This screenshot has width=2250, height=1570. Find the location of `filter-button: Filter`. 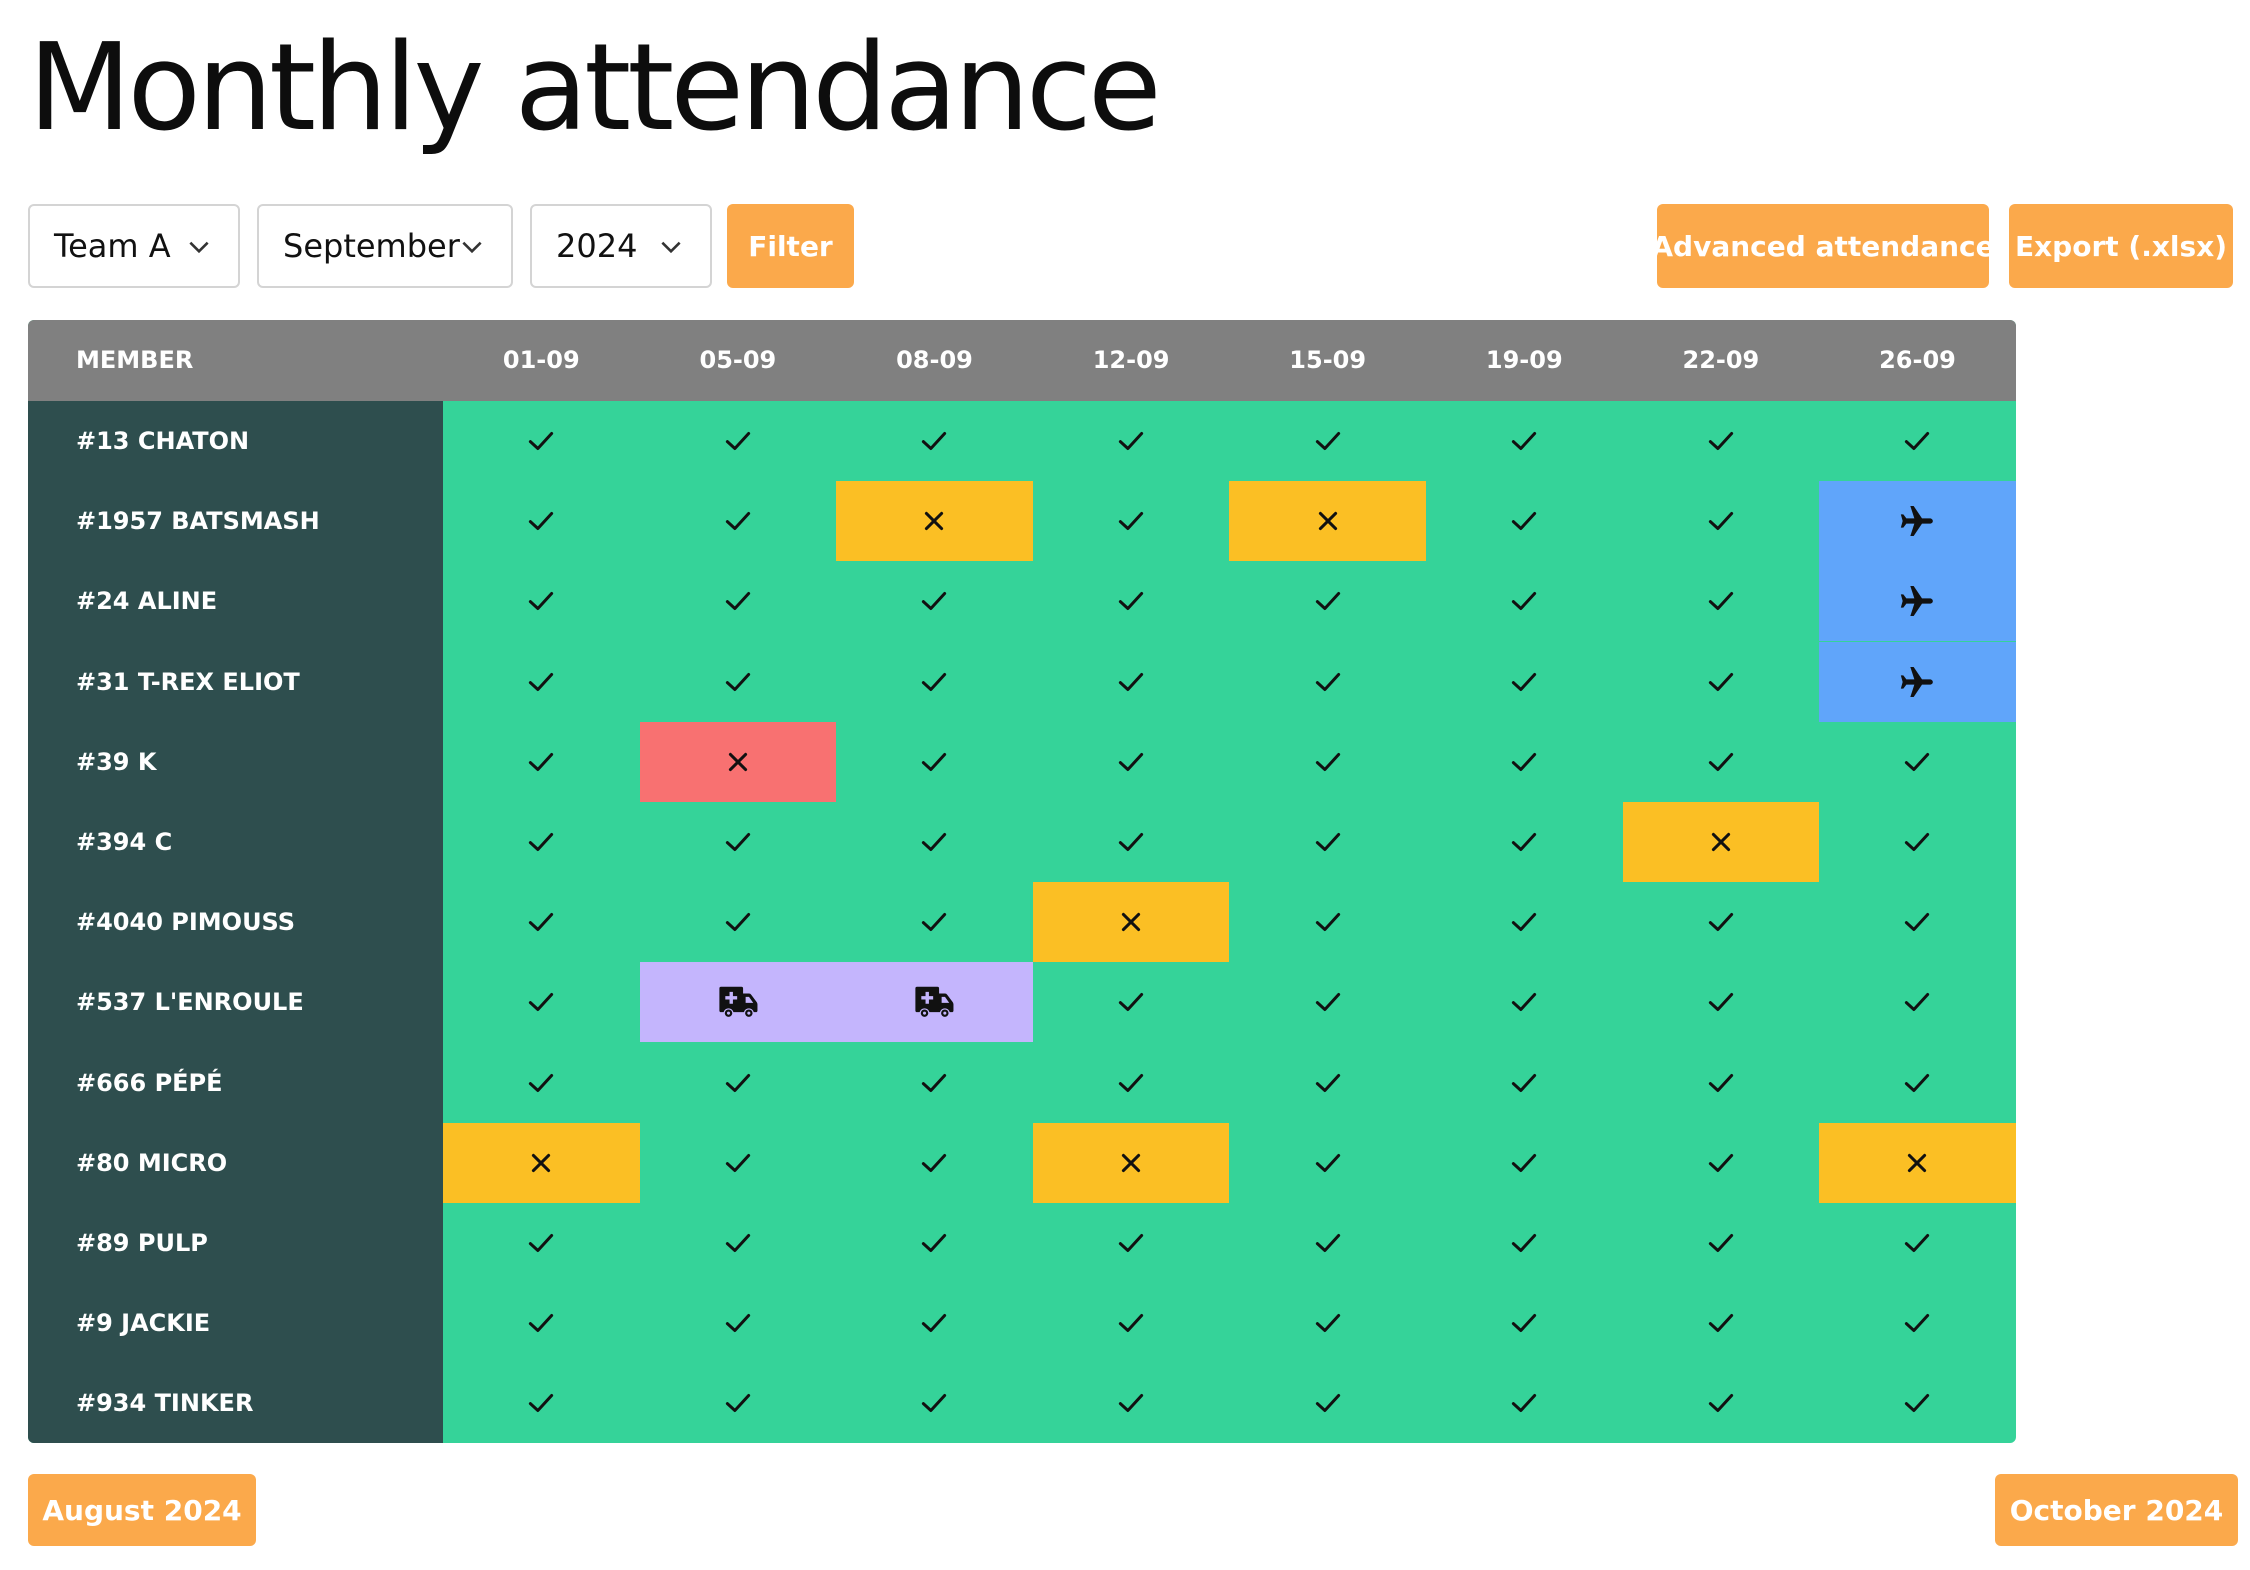

filter-button: Filter is located at coordinates (790, 246).